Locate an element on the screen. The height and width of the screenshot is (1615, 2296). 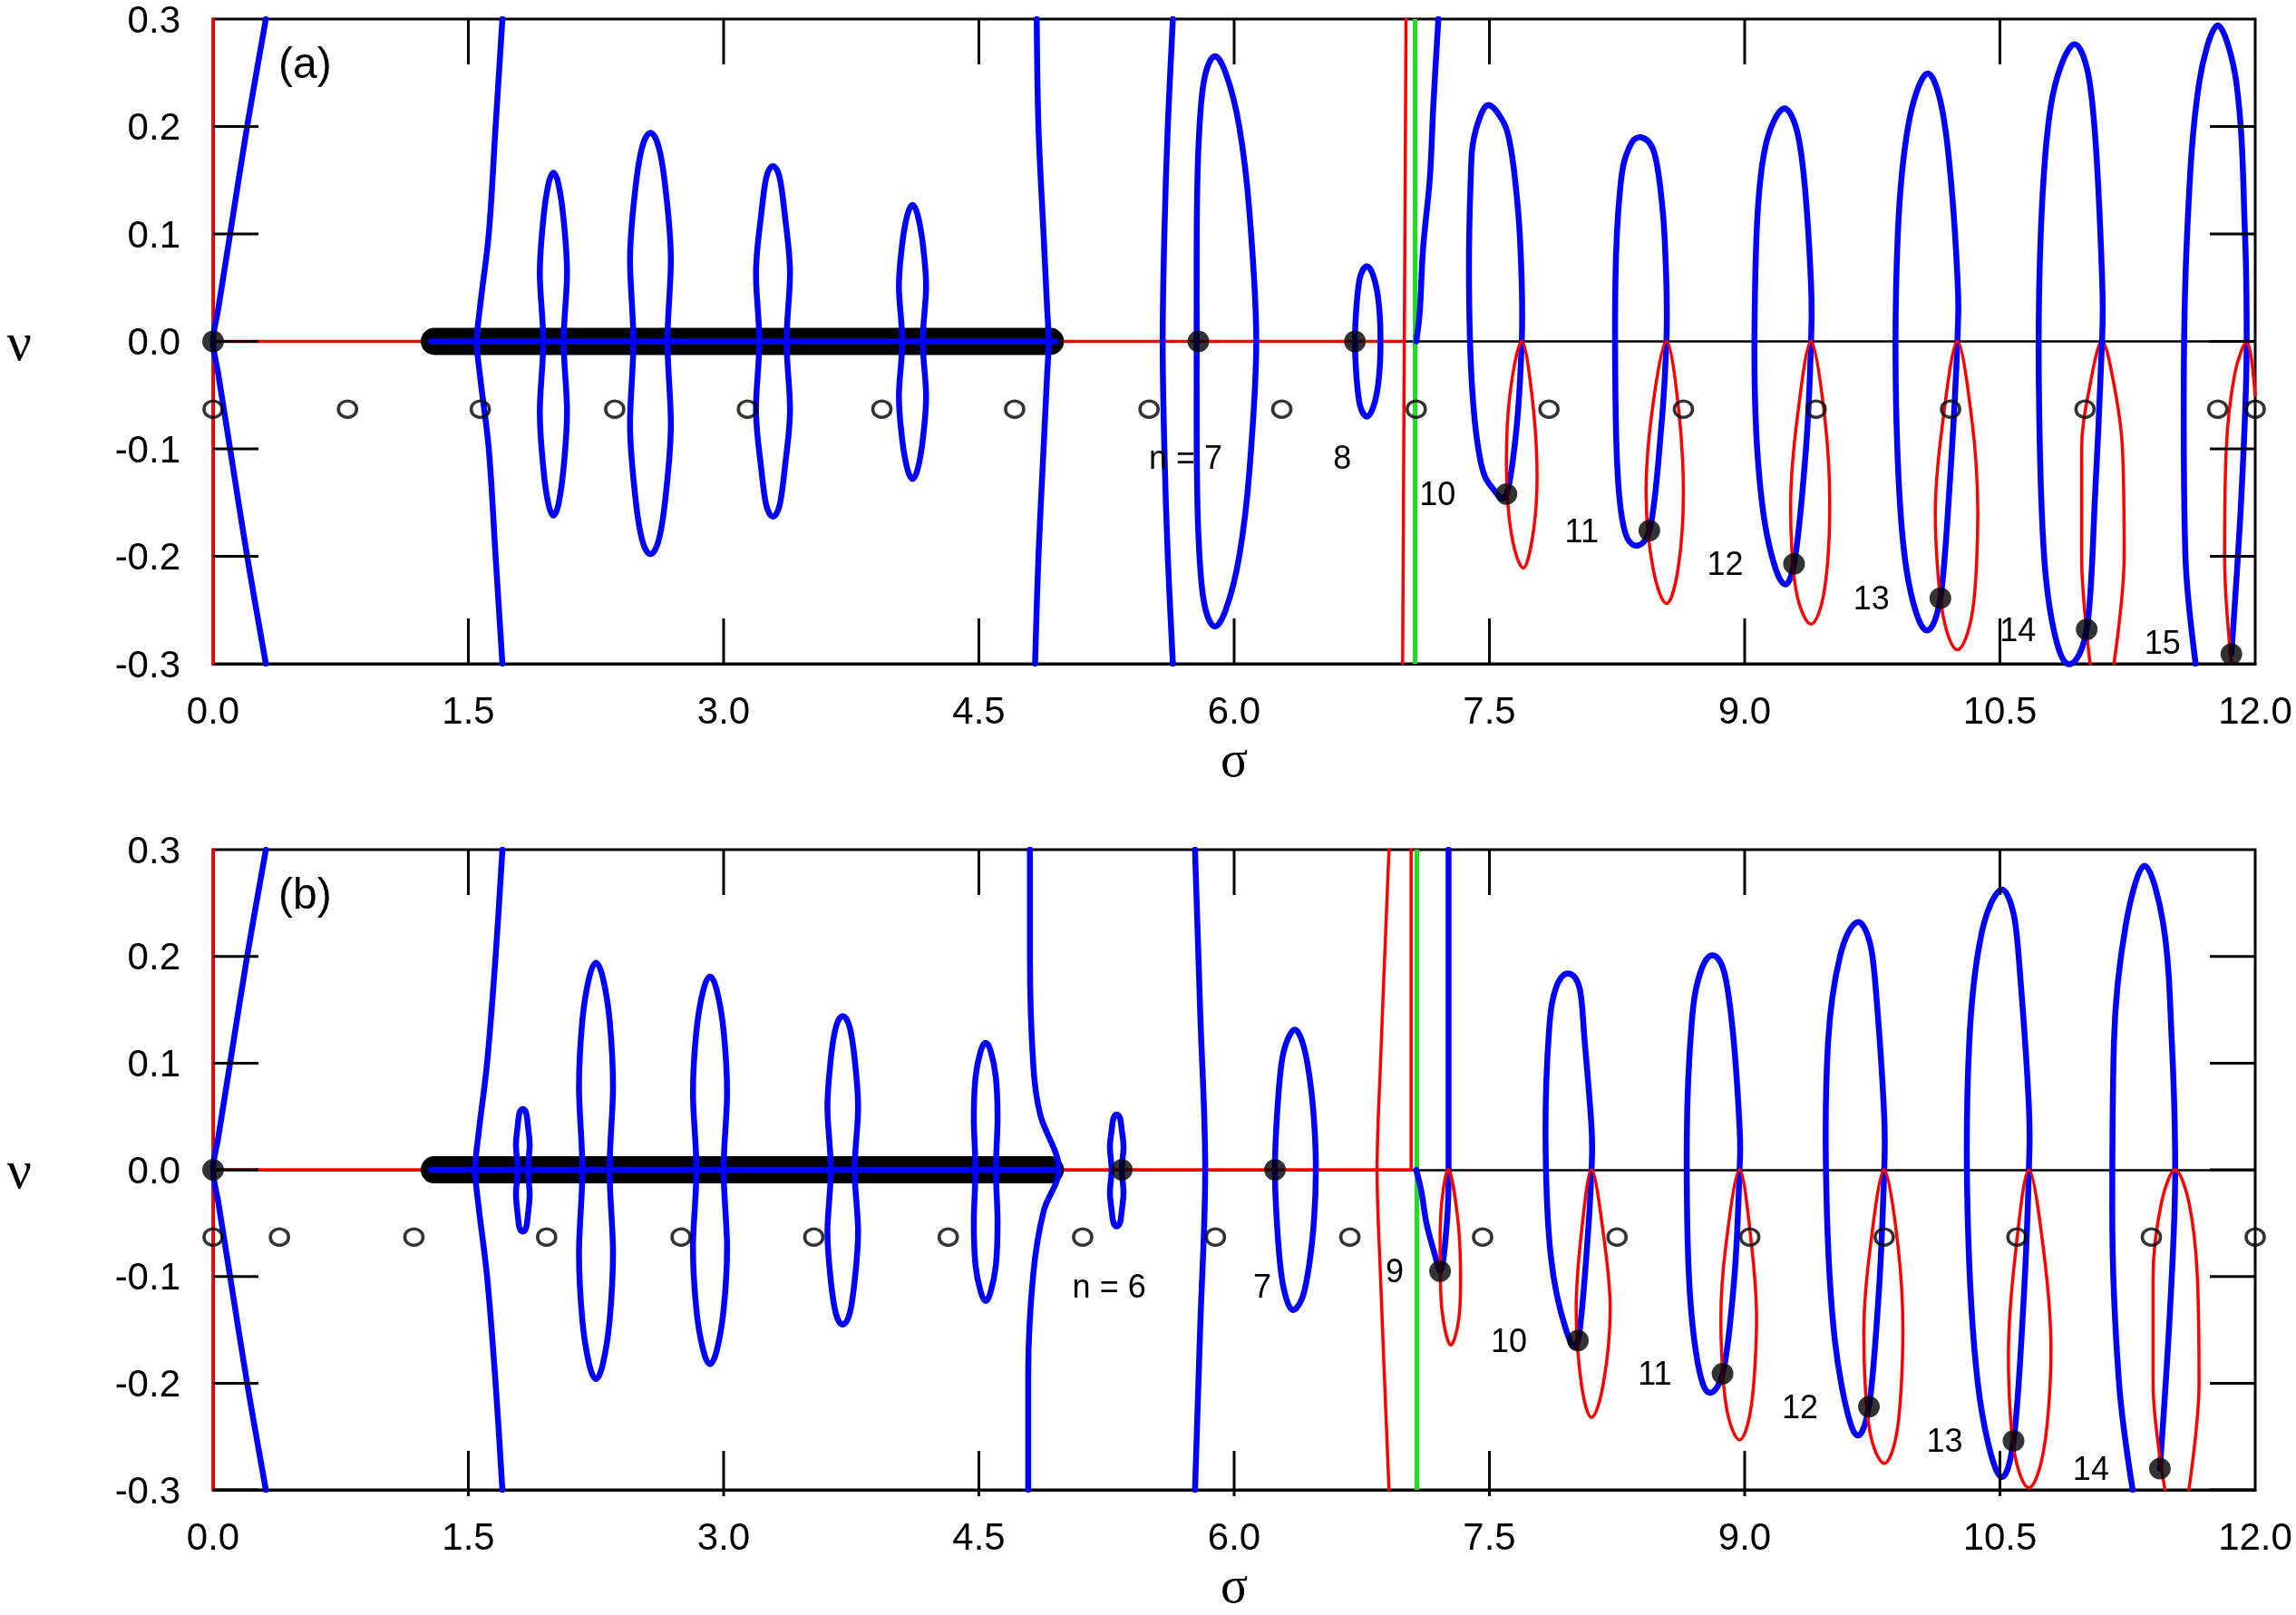
annotation: 8 is located at coordinates (1342, 457).